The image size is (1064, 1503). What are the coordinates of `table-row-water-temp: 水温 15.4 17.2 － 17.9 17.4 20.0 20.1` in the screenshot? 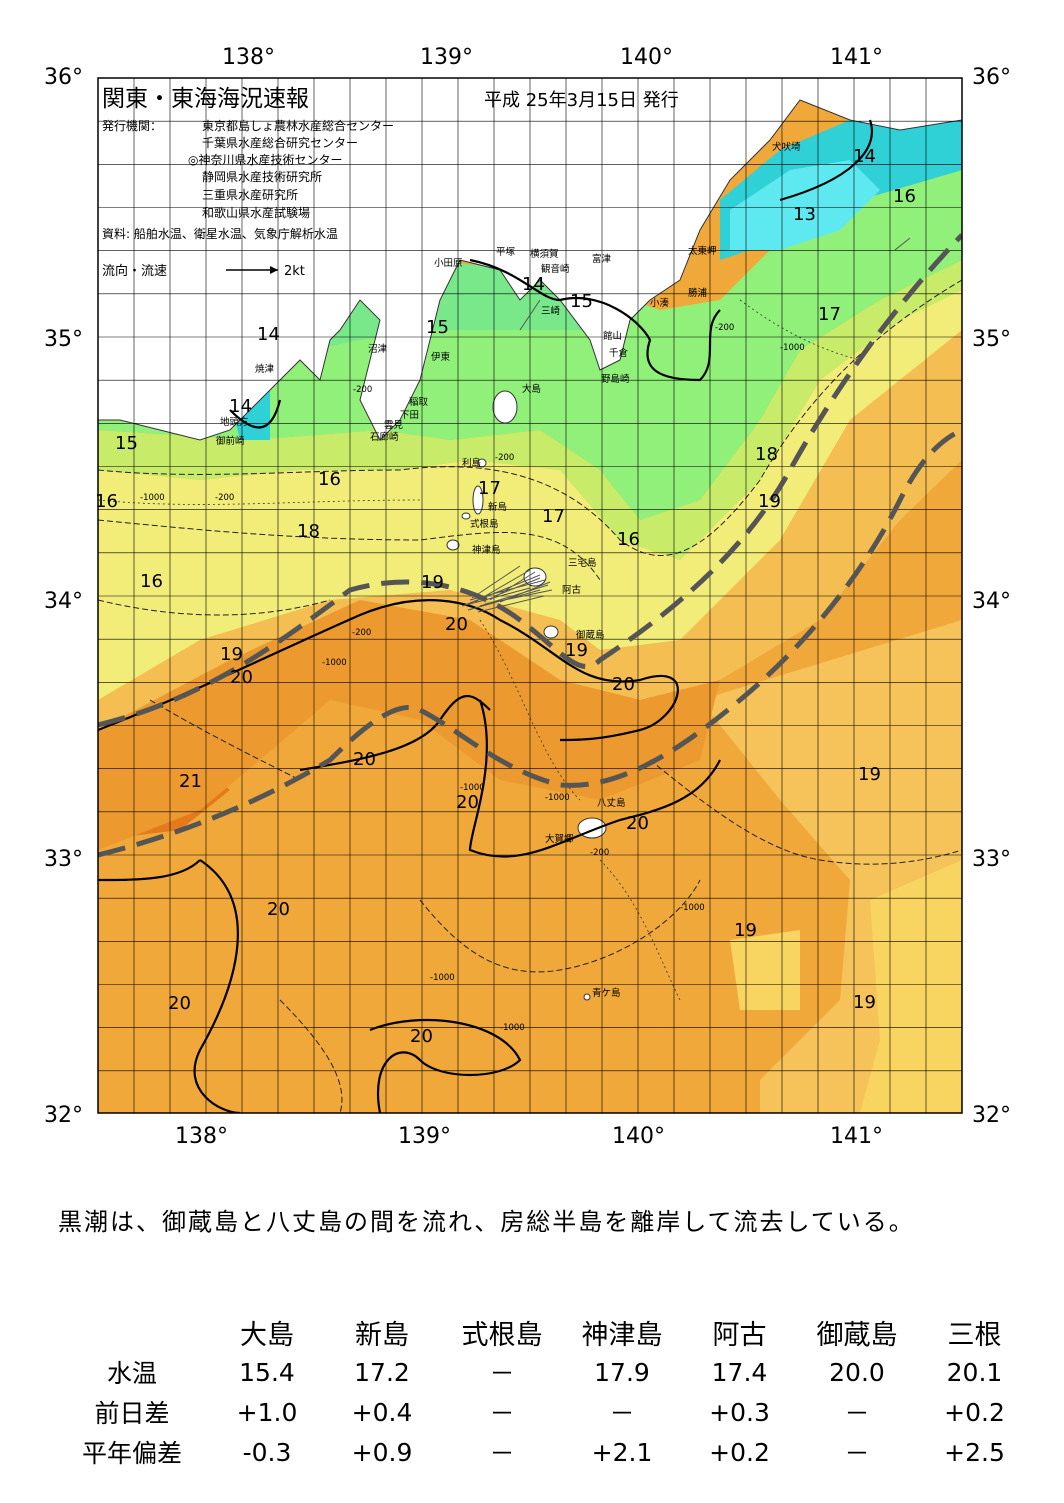 It's located at (542, 1372).